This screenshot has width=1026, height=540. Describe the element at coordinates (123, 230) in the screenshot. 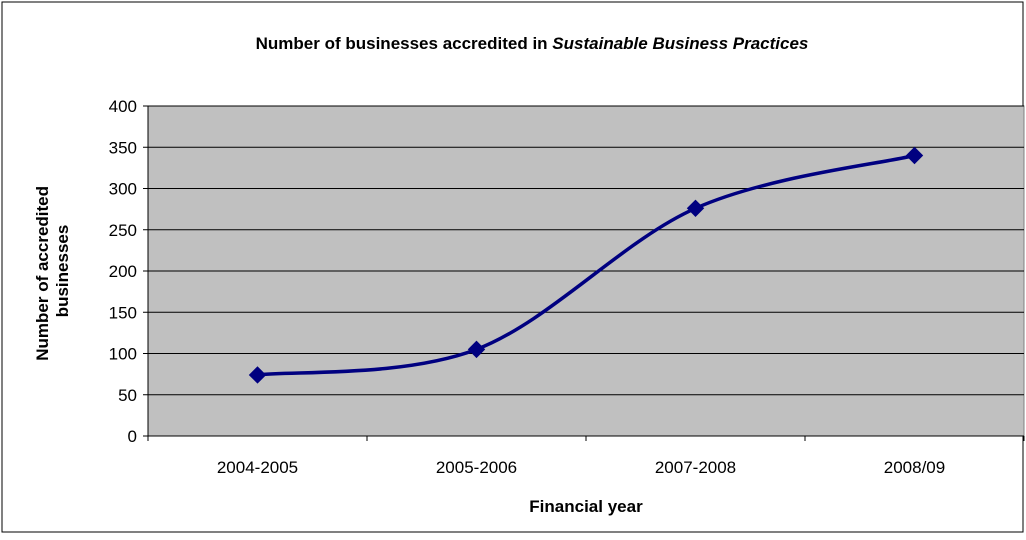

I see `y-tick-label: 250` at that location.